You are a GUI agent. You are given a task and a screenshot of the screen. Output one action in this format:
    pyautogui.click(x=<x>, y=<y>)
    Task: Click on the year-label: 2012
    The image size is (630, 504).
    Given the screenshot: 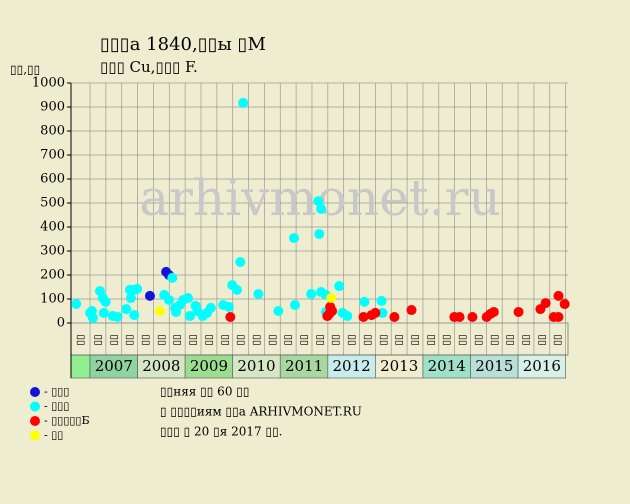 What is the action you would take?
    pyautogui.click(x=352, y=366)
    